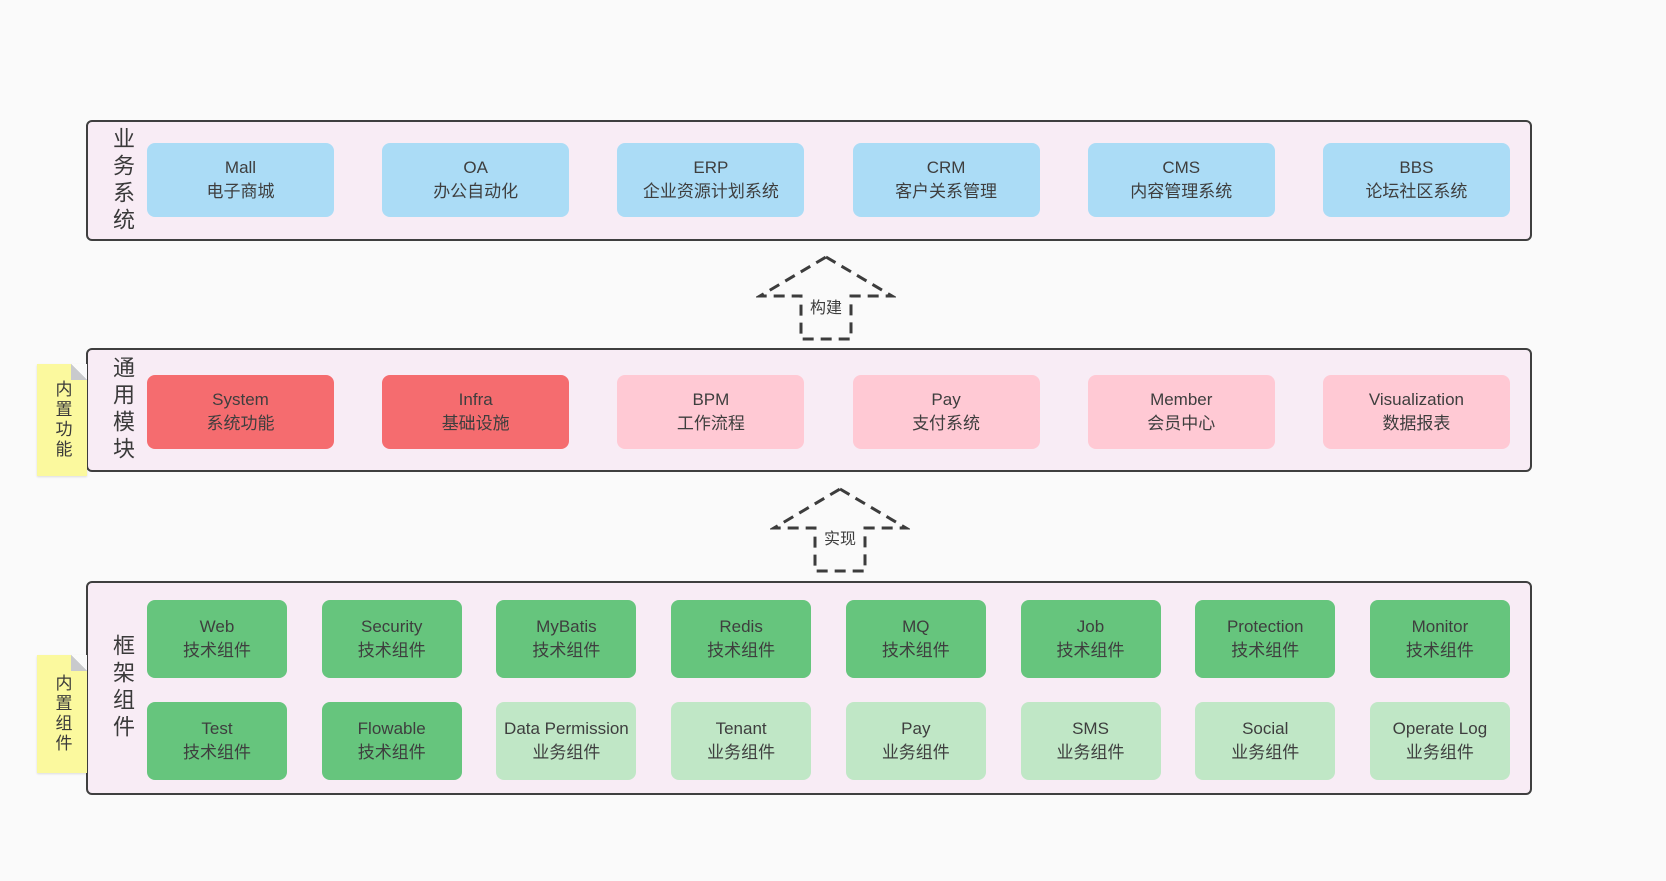  What do you see at coordinates (741, 626) in the screenshot?
I see `box-title: Redis` at bounding box center [741, 626].